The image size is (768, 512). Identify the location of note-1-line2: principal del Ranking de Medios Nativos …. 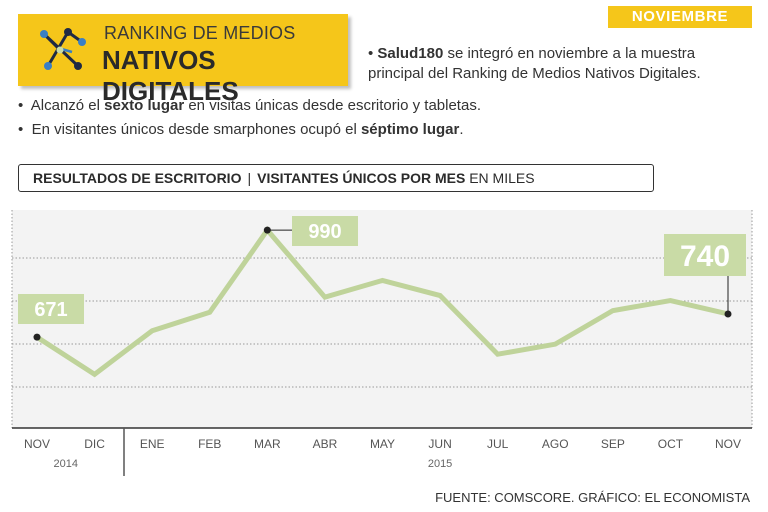
(534, 73).